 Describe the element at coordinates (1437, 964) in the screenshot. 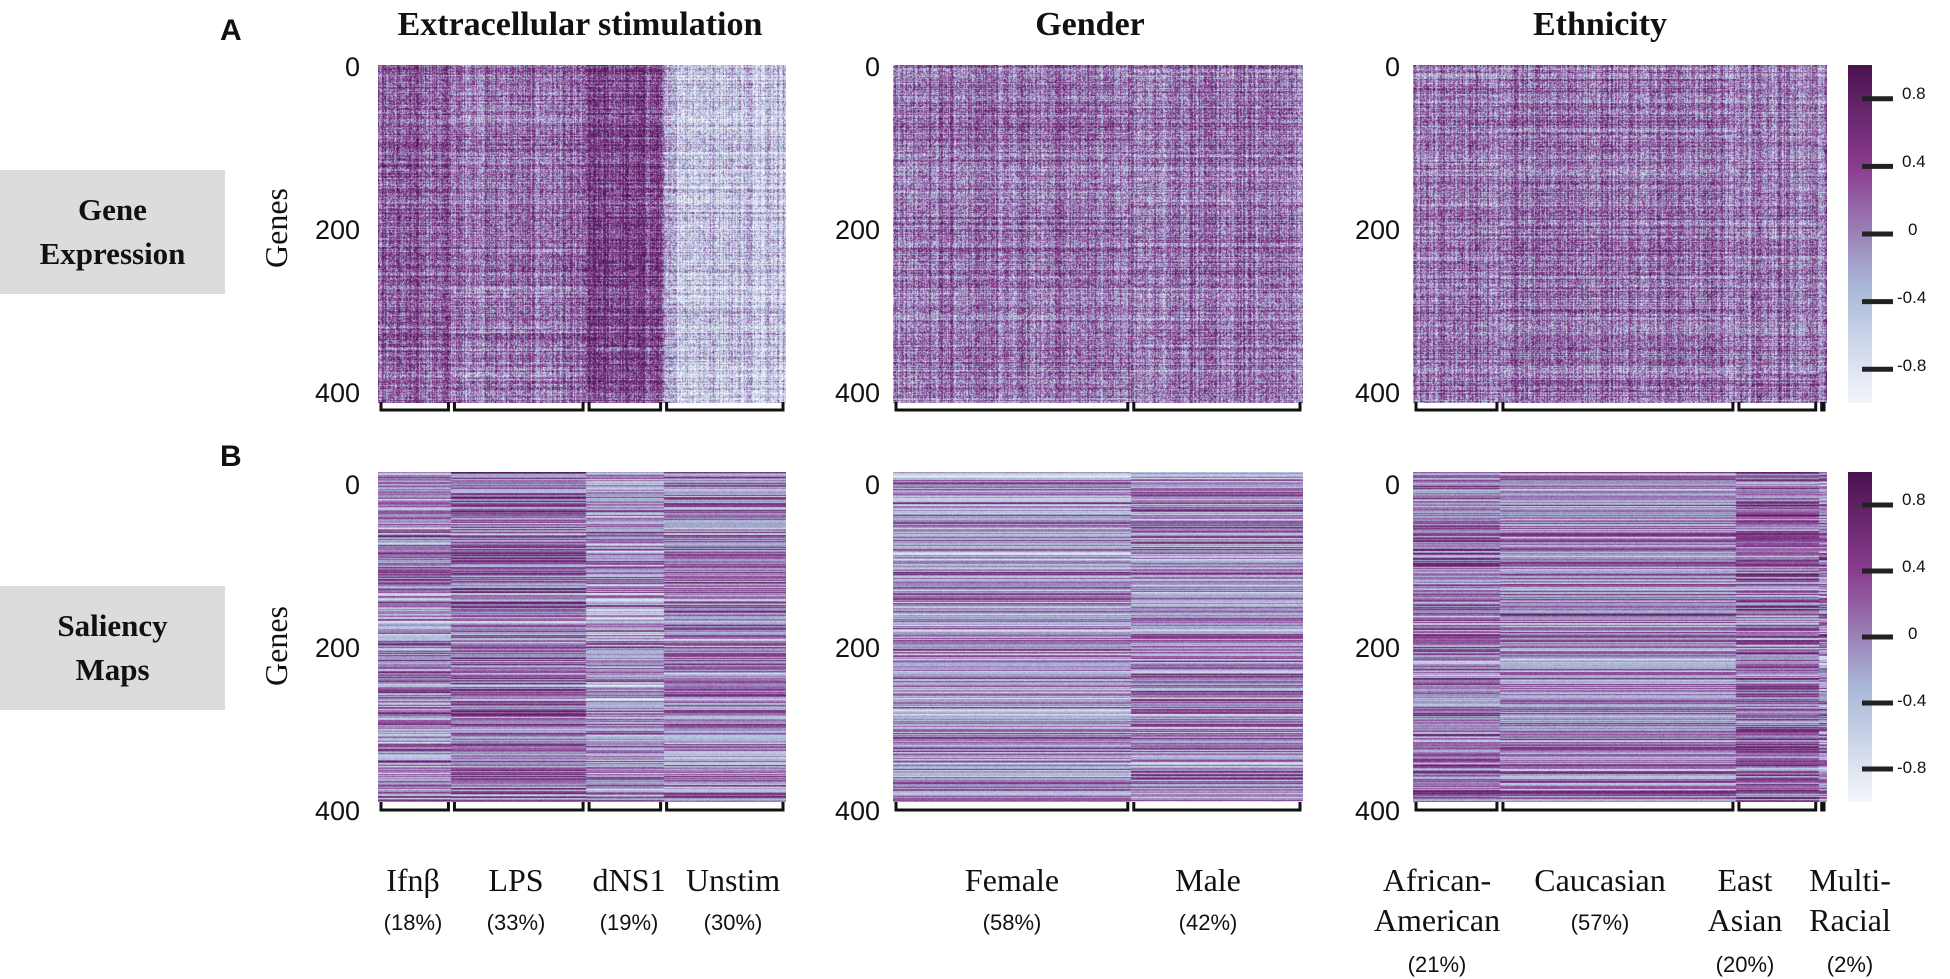

I see `group-pct-african-american: (21%)` at that location.